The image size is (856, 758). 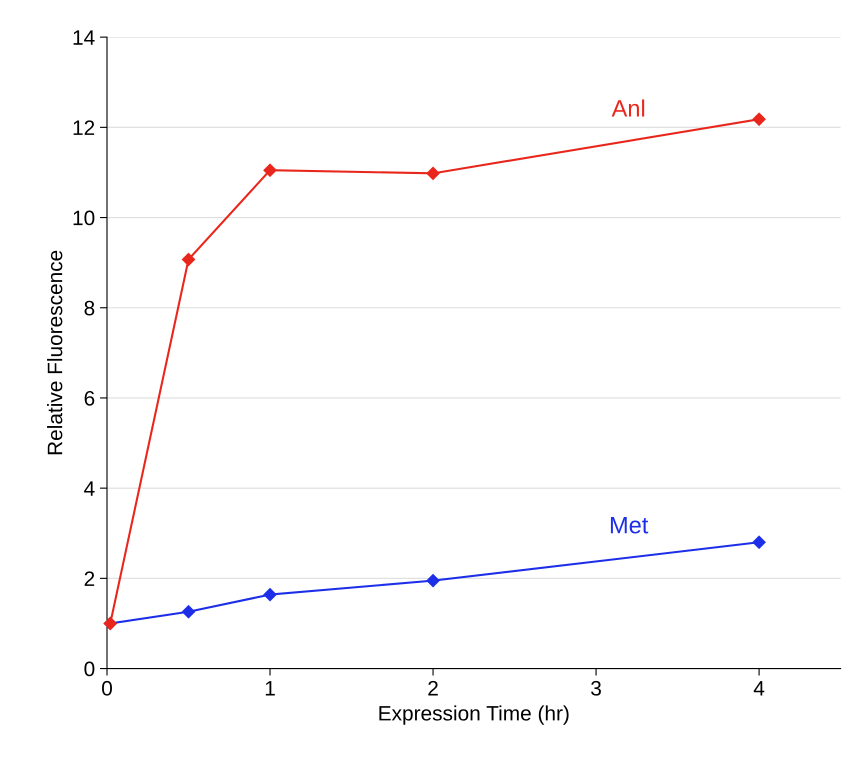 I want to click on x-axis-title: Expression Time (hr), so click(x=474, y=715).